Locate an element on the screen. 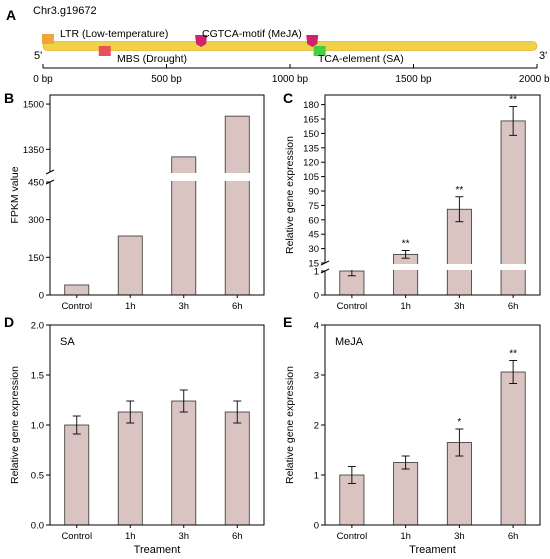 The height and width of the screenshot is (559, 550). panel-label-d: D is located at coordinates (9, 322).